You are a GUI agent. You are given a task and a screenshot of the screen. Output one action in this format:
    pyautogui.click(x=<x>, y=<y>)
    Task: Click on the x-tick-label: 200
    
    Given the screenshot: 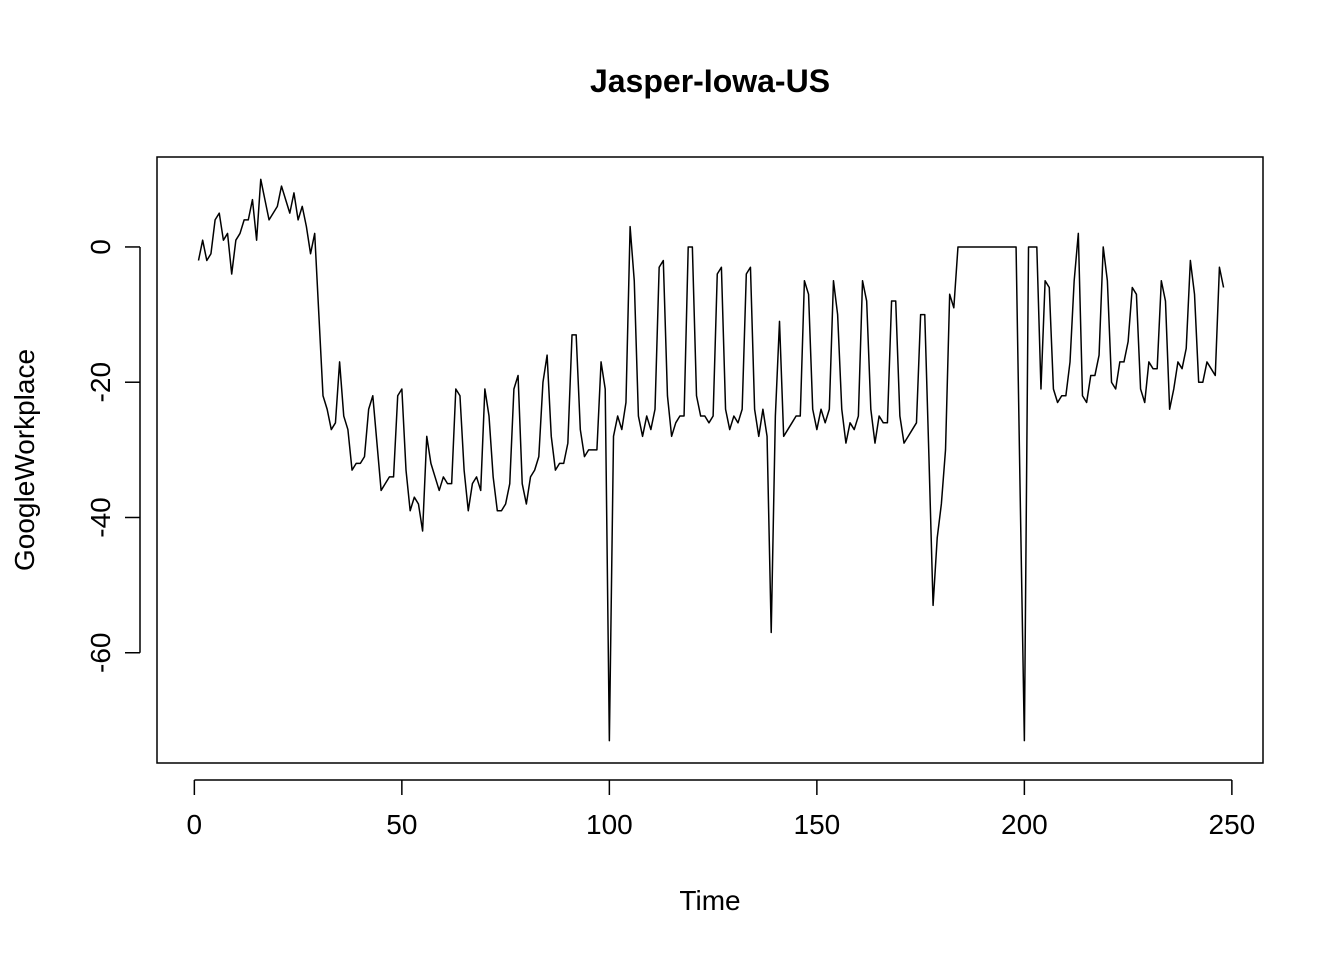 What is the action you would take?
    pyautogui.click(x=1024, y=824)
    